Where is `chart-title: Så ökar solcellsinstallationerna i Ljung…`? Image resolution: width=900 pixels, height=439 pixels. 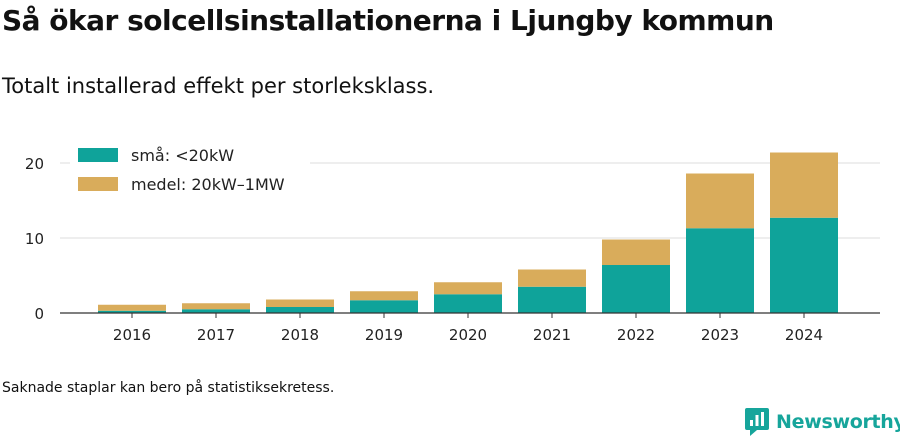 chart-title: Så ökar solcellsinstallationerna i Ljung… is located at coordinates (388, 20).